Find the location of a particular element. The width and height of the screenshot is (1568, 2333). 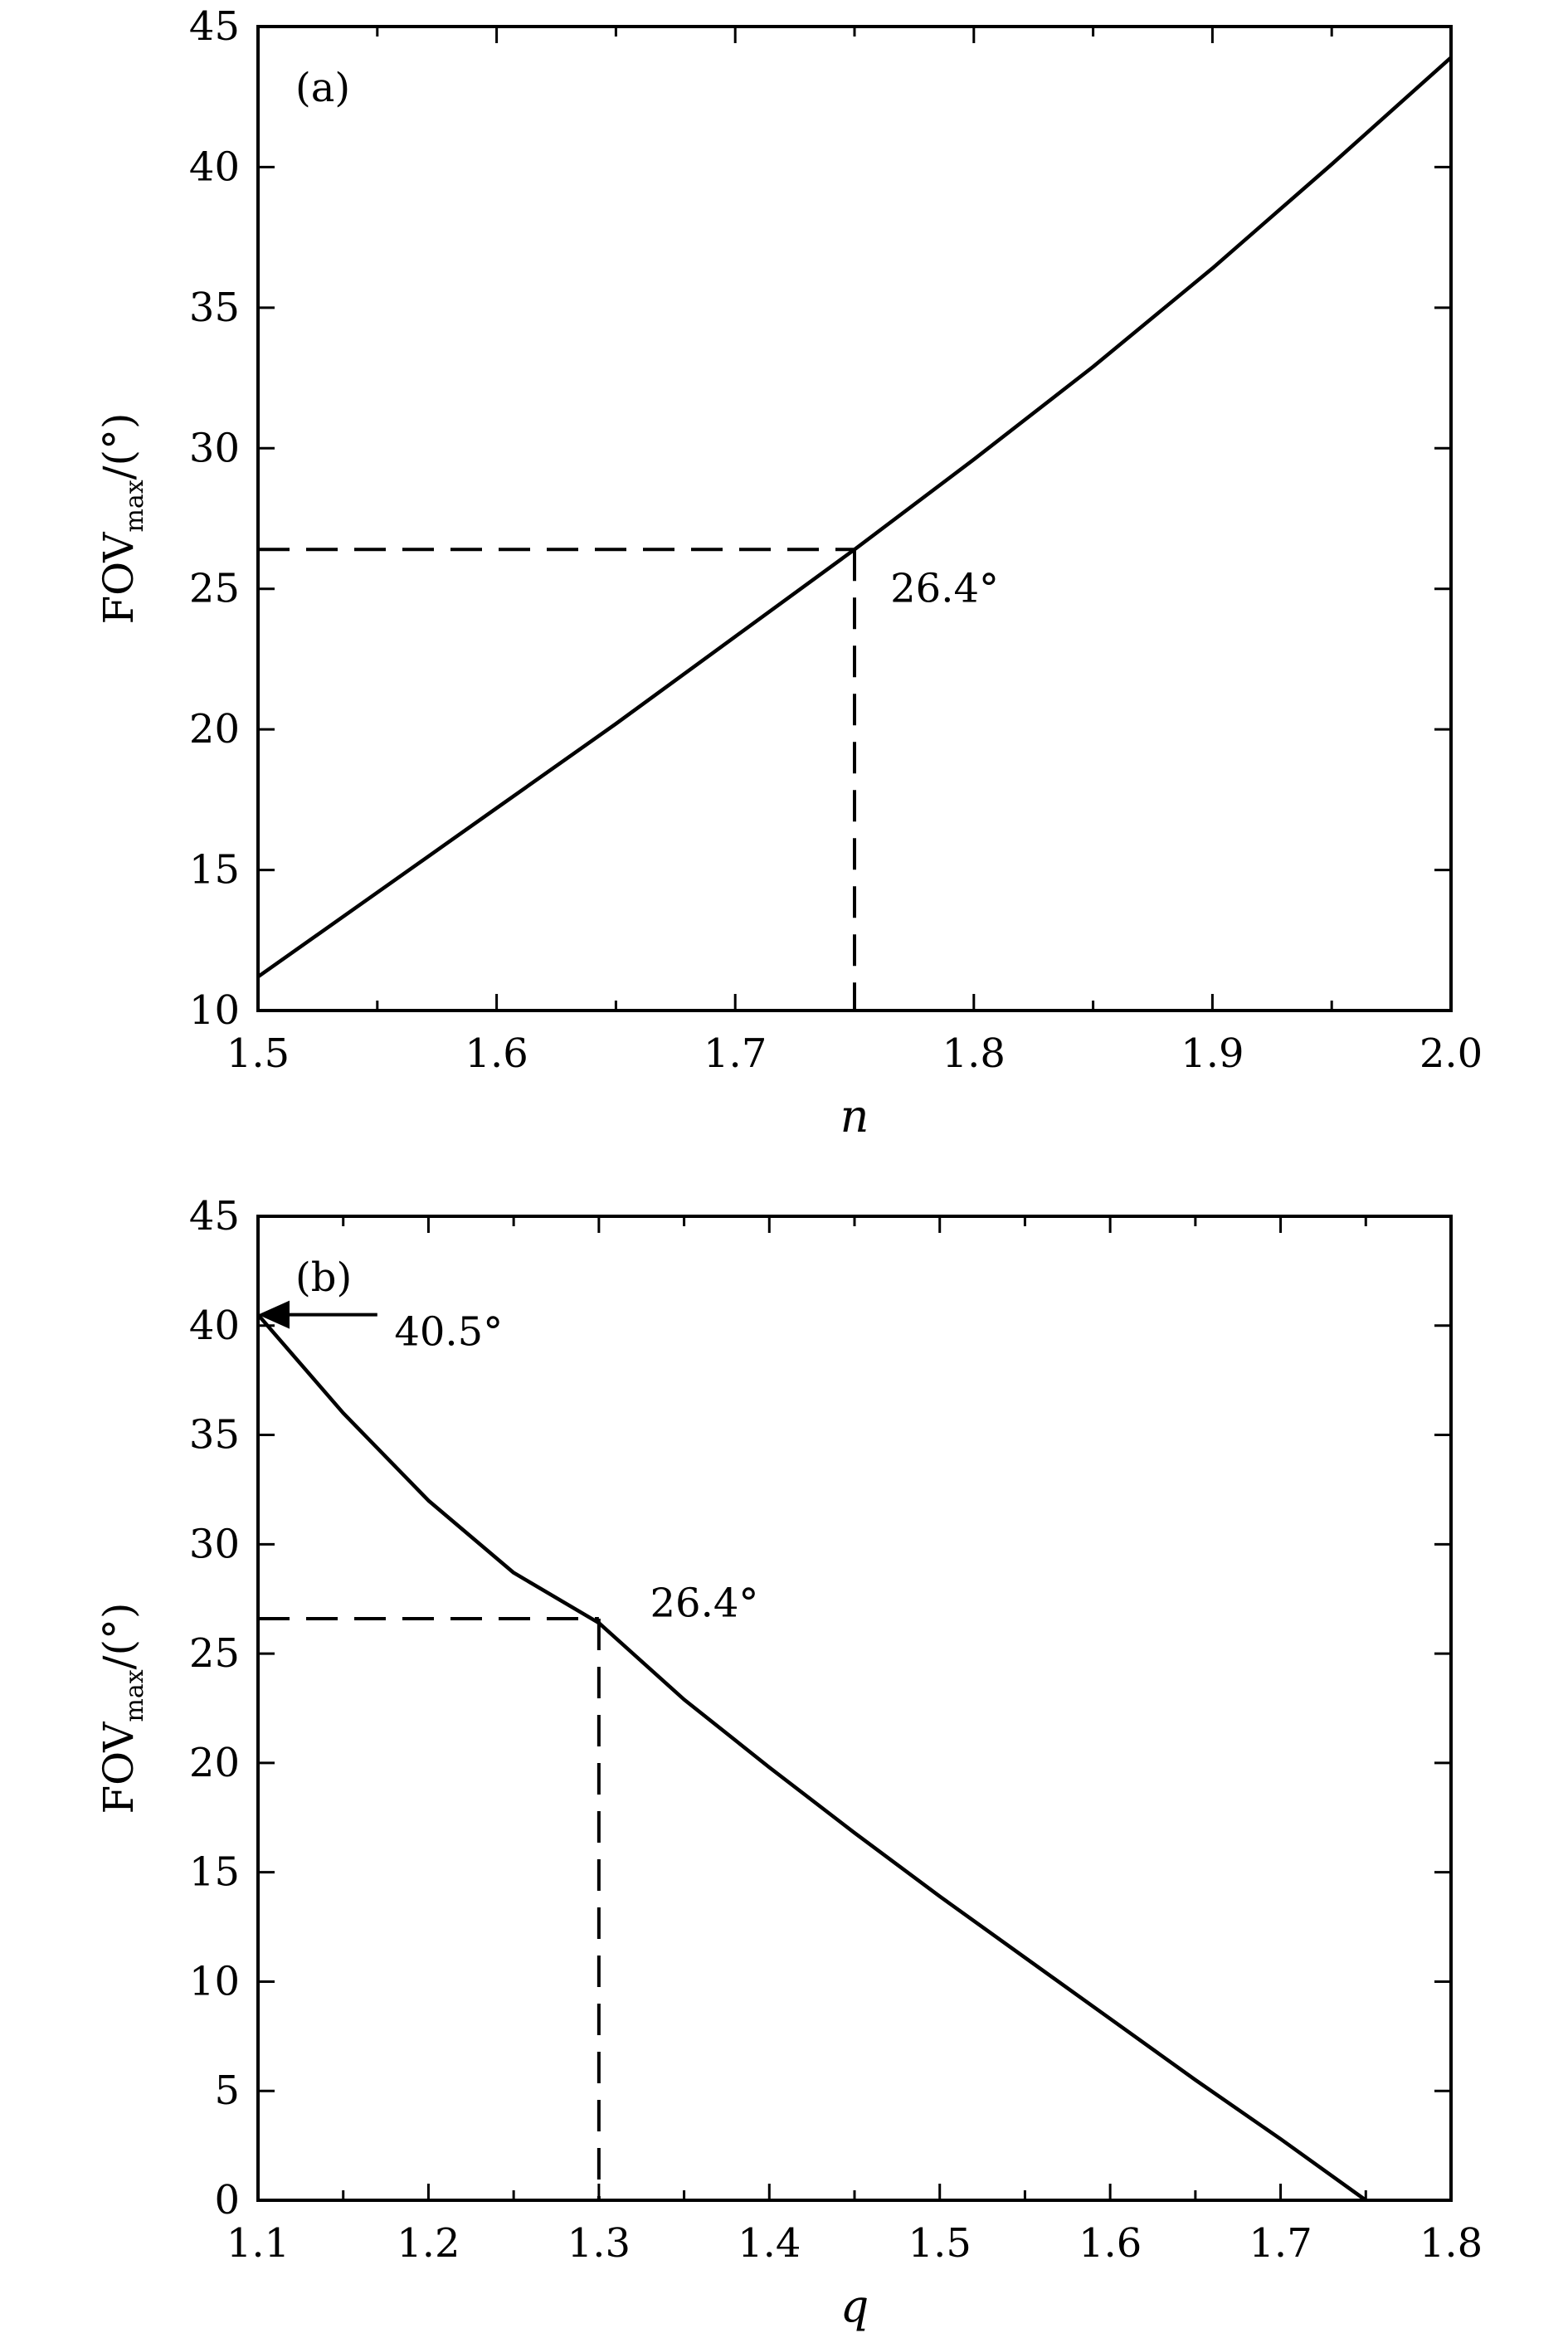

x-tick-label: 1.9 is located at coordinates (1212, 1053).